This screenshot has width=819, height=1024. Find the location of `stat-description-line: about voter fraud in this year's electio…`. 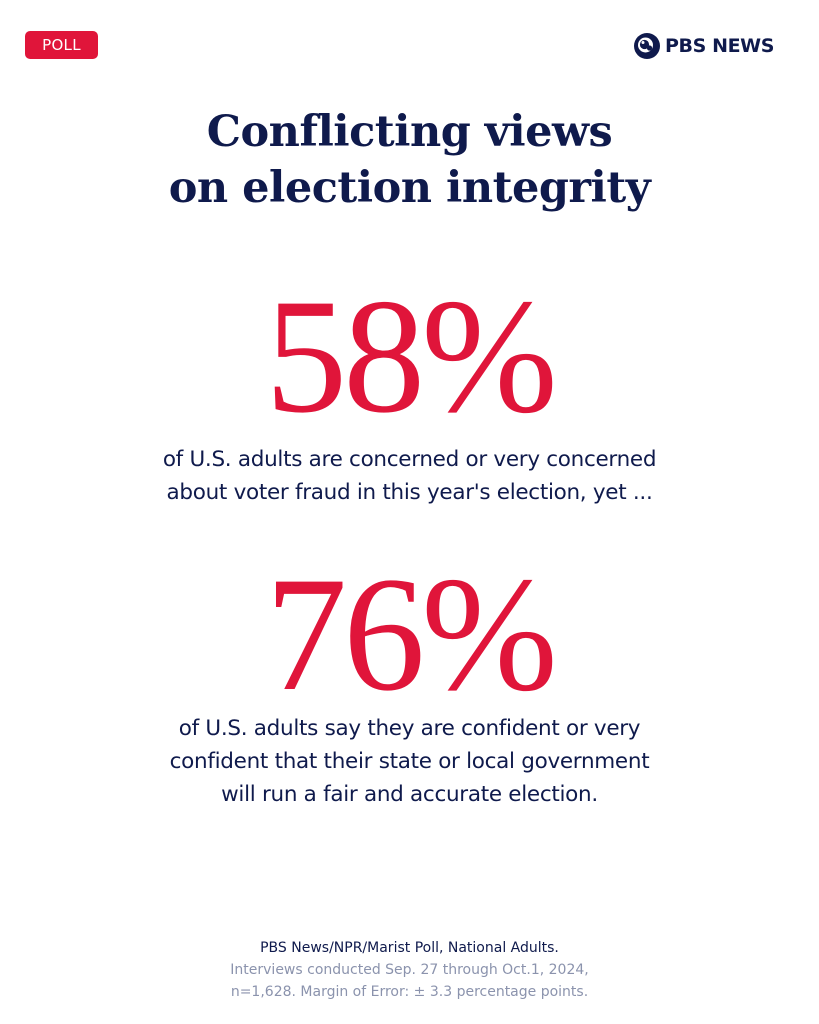

stat-description-line: about voter fraud in this year's electio… is located at coordinates (409, 492).